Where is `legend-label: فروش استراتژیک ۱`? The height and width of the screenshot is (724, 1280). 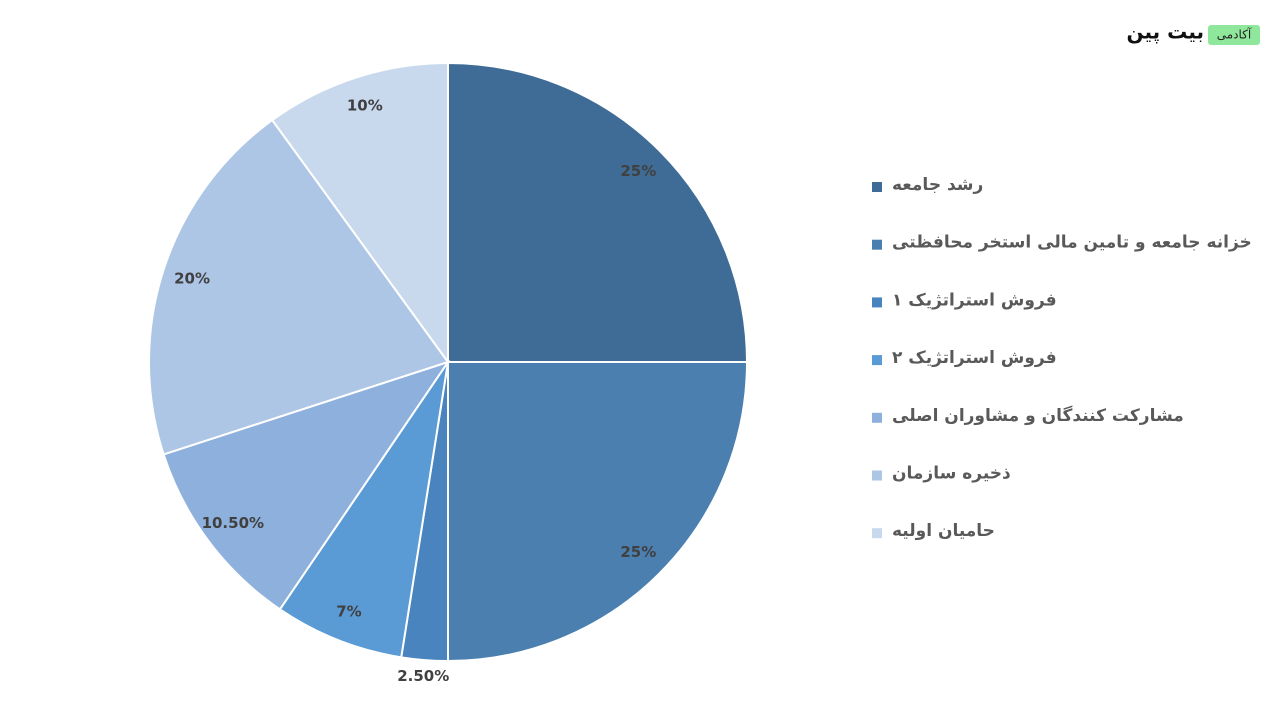 legend-label: فروش استراتژیک ۱ is located at coordinates (974, 300).